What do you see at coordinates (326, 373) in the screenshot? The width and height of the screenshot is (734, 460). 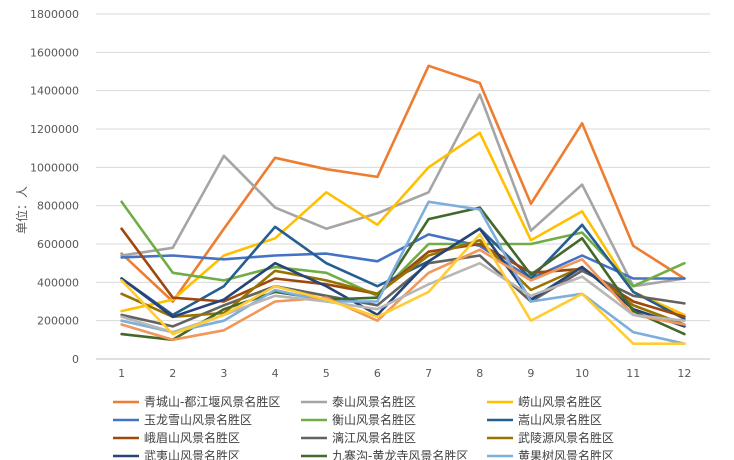 I see `x-tick-label: 5` at bounding box center [326, 373].